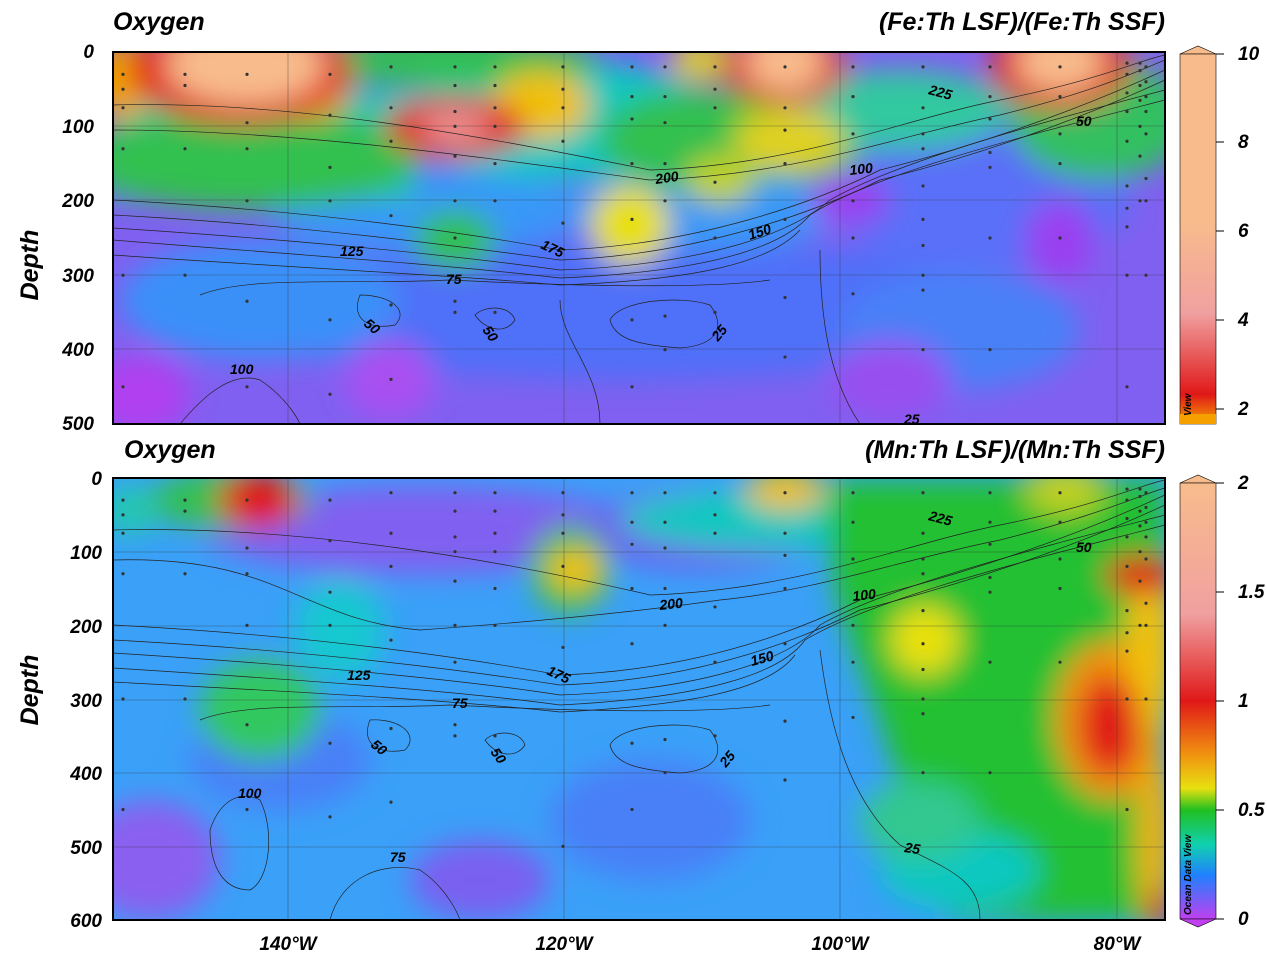  I want to click on p2-xtick-140w: 140°W, so click(288, 944).